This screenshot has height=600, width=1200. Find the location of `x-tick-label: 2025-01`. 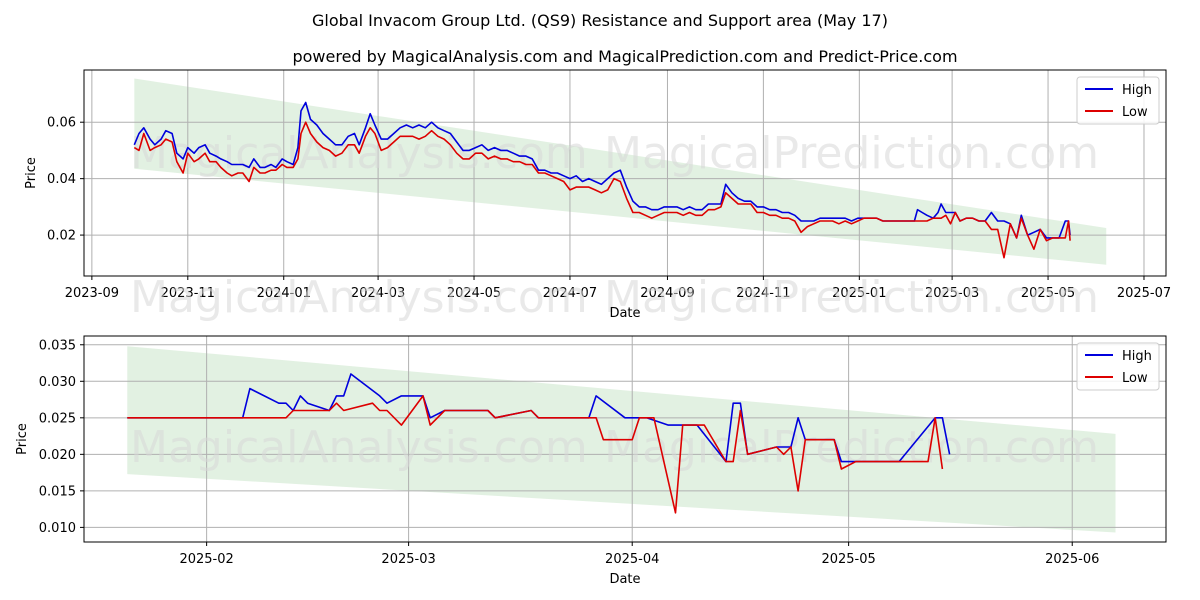

x-tick-label: 2025-01 is located at coordinates (859, 293).